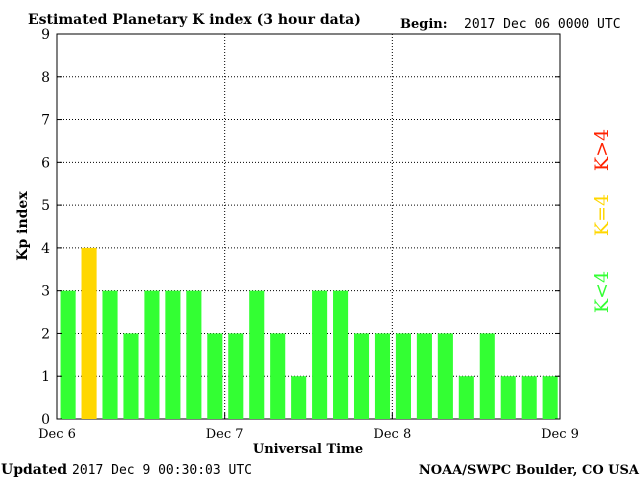  I want to click on updated-value: 2017 Dec 9 00:30:03 UTC, so click(162, 470).